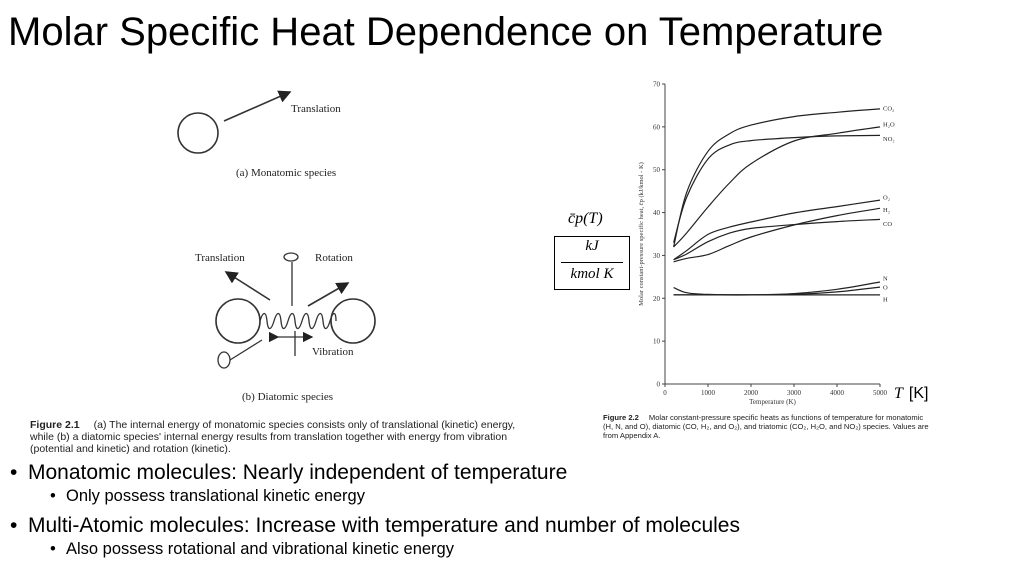  Describe the element at coordinates (333, 352) in the screenshot. I see `panel-b-vibration-label: Vibration` at that location.